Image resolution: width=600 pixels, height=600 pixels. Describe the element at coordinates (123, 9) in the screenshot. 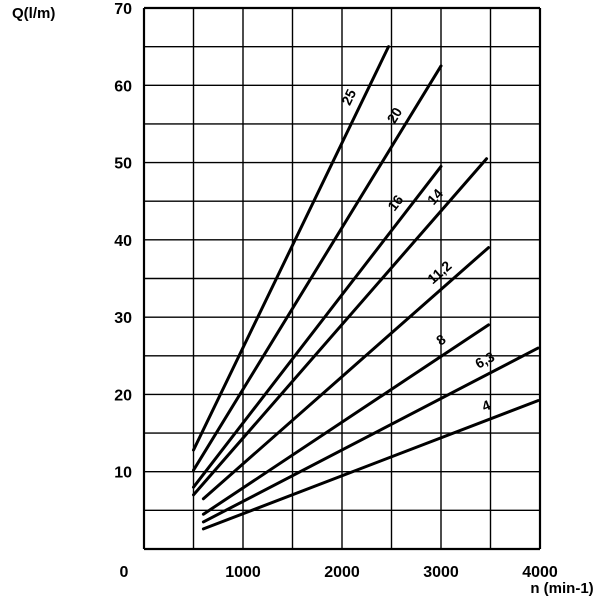

I see `y-tick-label: 70` at that location.